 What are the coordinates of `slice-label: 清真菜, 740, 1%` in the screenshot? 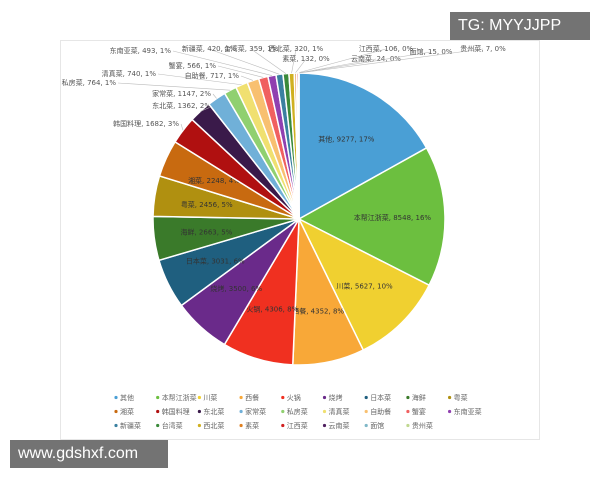 It's located at (129, 73).